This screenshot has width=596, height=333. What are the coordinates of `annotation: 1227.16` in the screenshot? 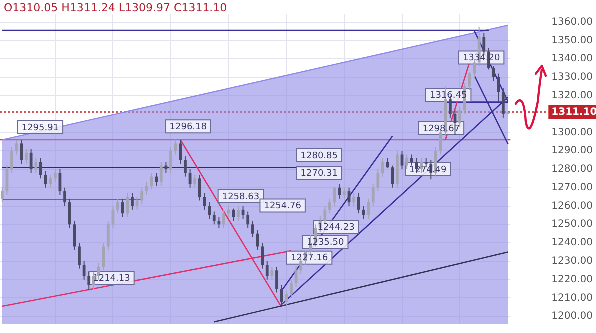 It's located at (309, 259).